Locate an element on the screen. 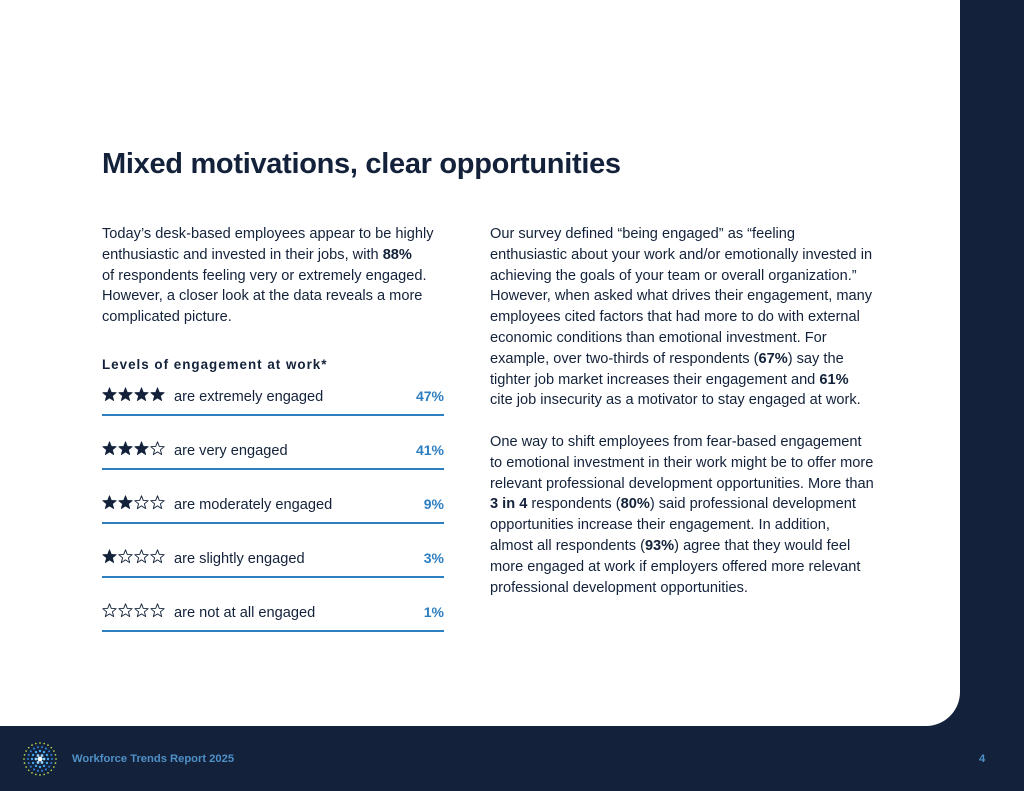  stat-80: 80% is located at coordinates (635, 504).